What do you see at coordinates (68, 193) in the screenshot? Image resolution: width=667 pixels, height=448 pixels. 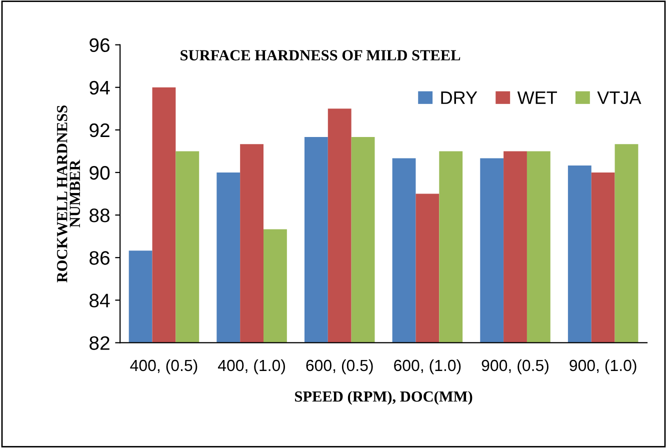 I see `y-axis-title: ROCKWELL HARDNESS NUMBER` at bounding box center [68, 193].